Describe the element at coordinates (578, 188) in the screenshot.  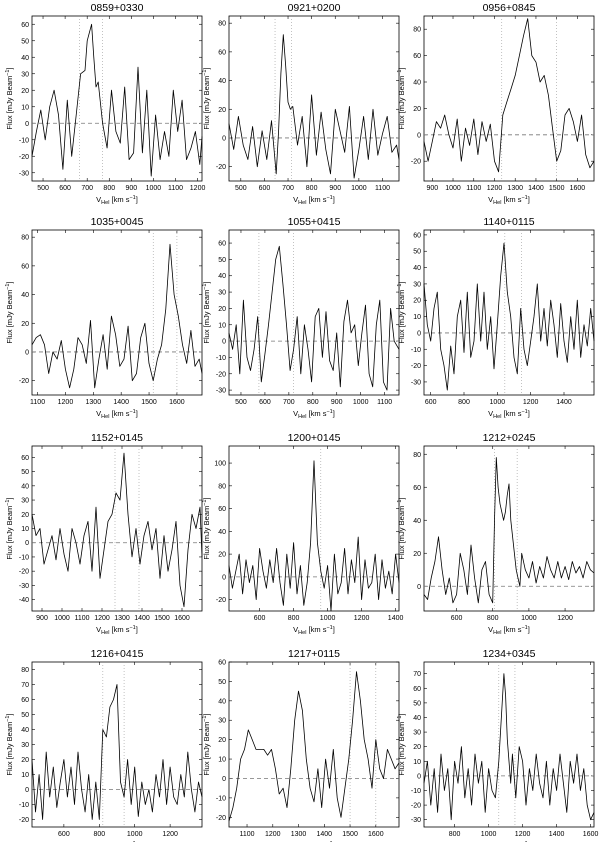
I see `x-tick-label: 1600` at that location.